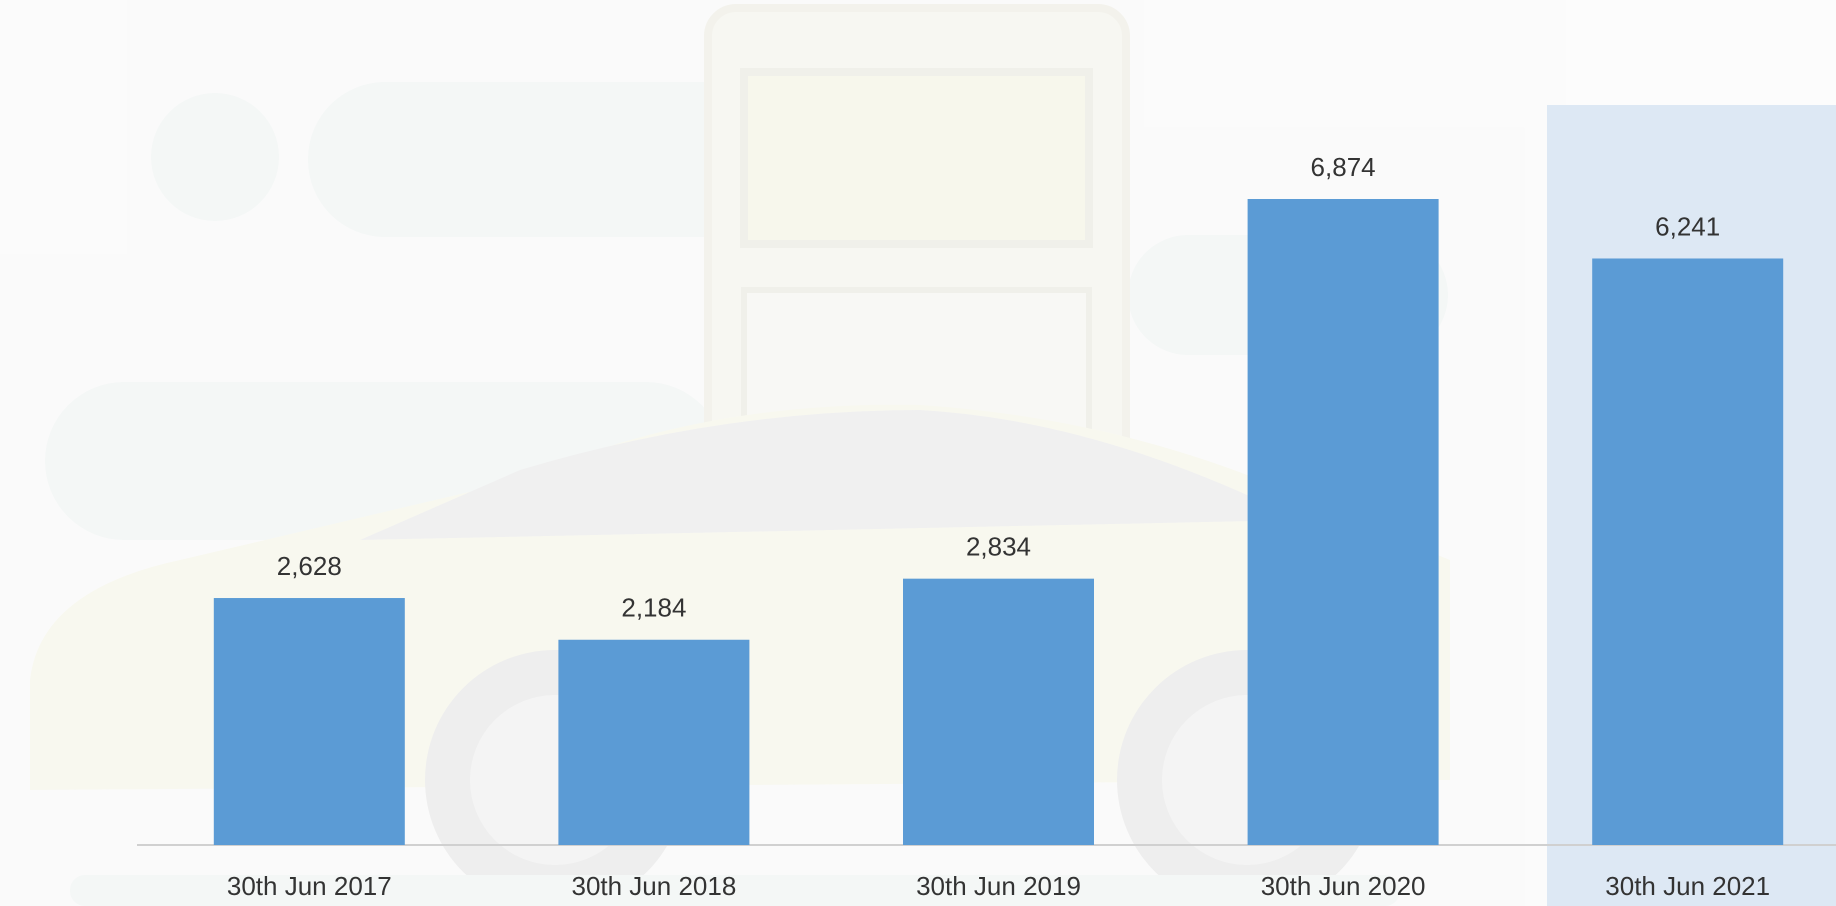 This screenshot has height=906, width=1836. What do you see at coordinates (998, 547) in the screenshot?
I see `data-label: 2,834` at bounding box center [998, 547].